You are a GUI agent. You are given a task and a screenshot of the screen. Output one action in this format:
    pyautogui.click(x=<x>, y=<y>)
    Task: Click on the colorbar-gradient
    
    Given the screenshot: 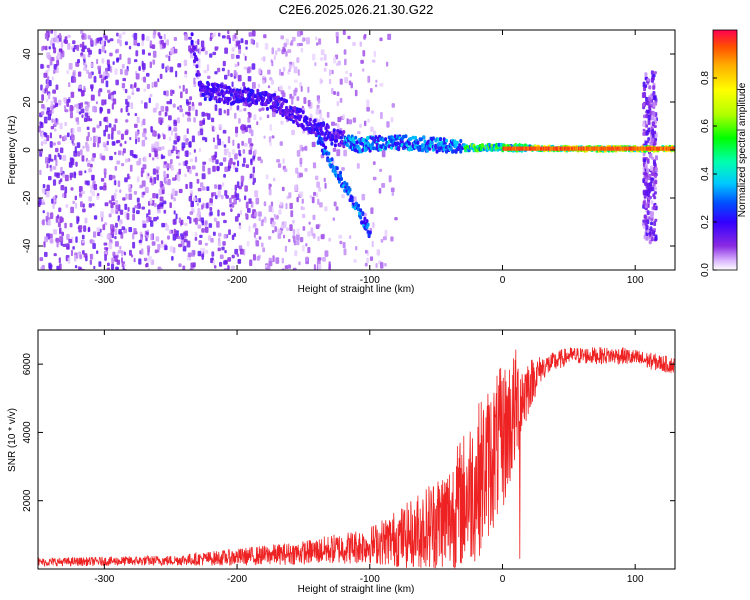 What is the action you would take?
    pyautogui.click(x=725, y=150)
    